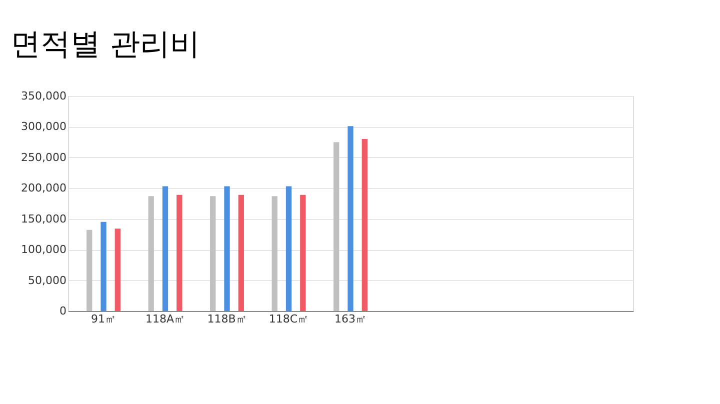 Image resolution: width=720 pixels, height=404 pixels. What do you see at coordinates (350, 319) in the screenshot?
I see `x-tick-label: 163㎡` at bounding box center [350, 319].